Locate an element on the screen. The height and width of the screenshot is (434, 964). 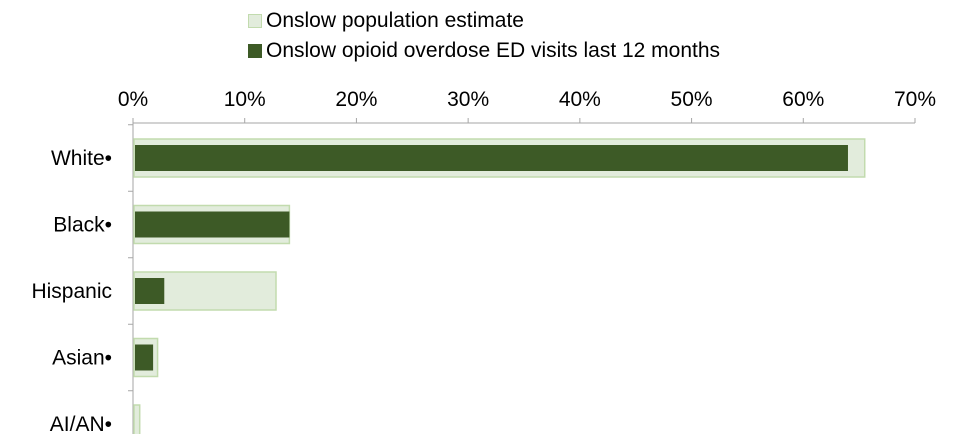
x-tick-label: 50% is located at coordinates (692, 99).